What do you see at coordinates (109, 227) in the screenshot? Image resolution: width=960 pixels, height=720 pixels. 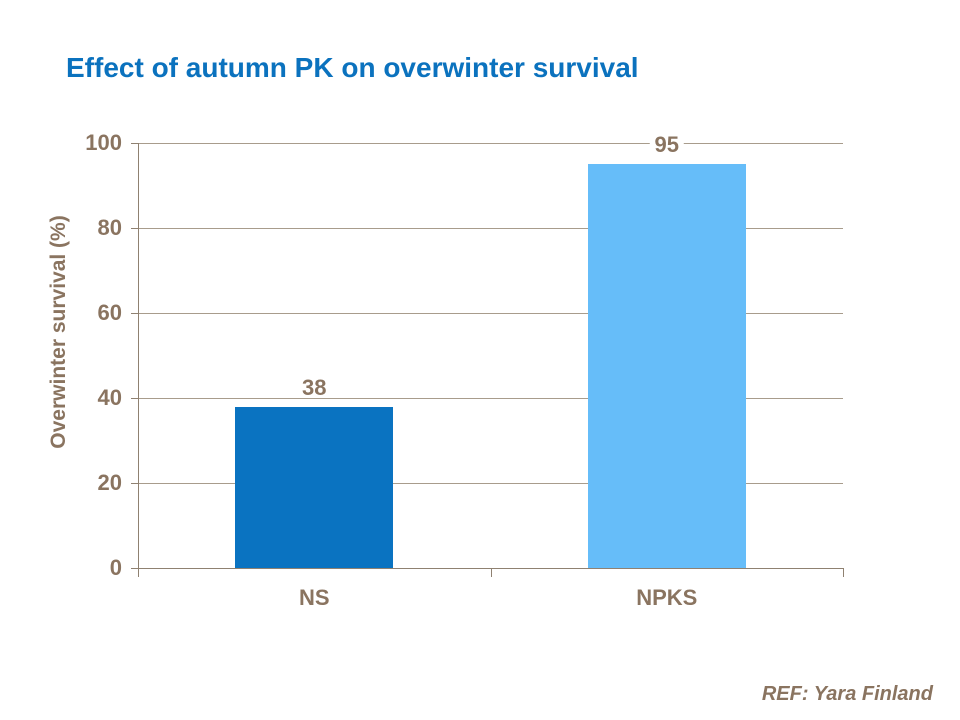 I see `y-tick-label: 80` at bounding box center [109, 227].